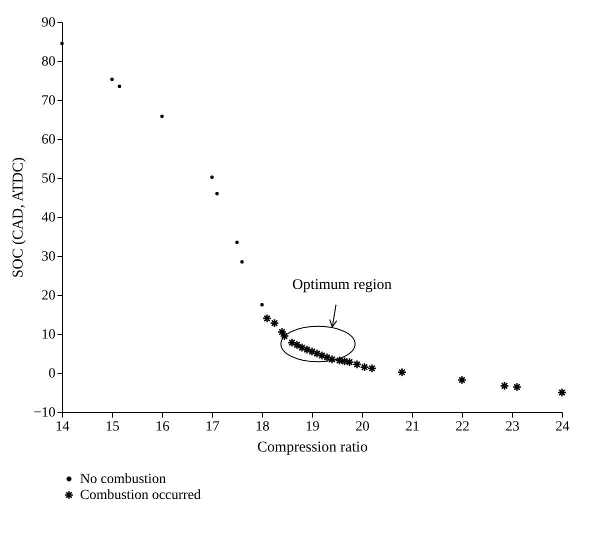 Image resolution: width=608 pixels, height=557 pixels. Describe the element at coordinates (263, 427) in the screenshot. I see `x-tick-label: 18` at that location.